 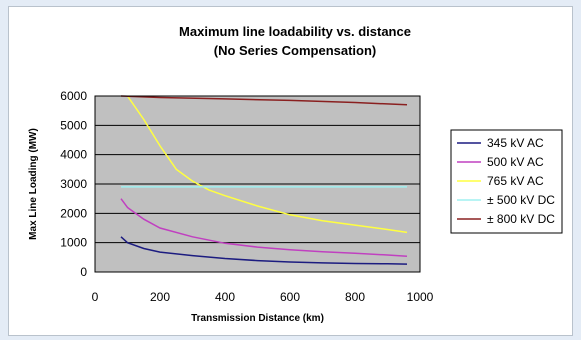 I want to click on legend-label: 500 kV AC, so click(x=515, y=162).